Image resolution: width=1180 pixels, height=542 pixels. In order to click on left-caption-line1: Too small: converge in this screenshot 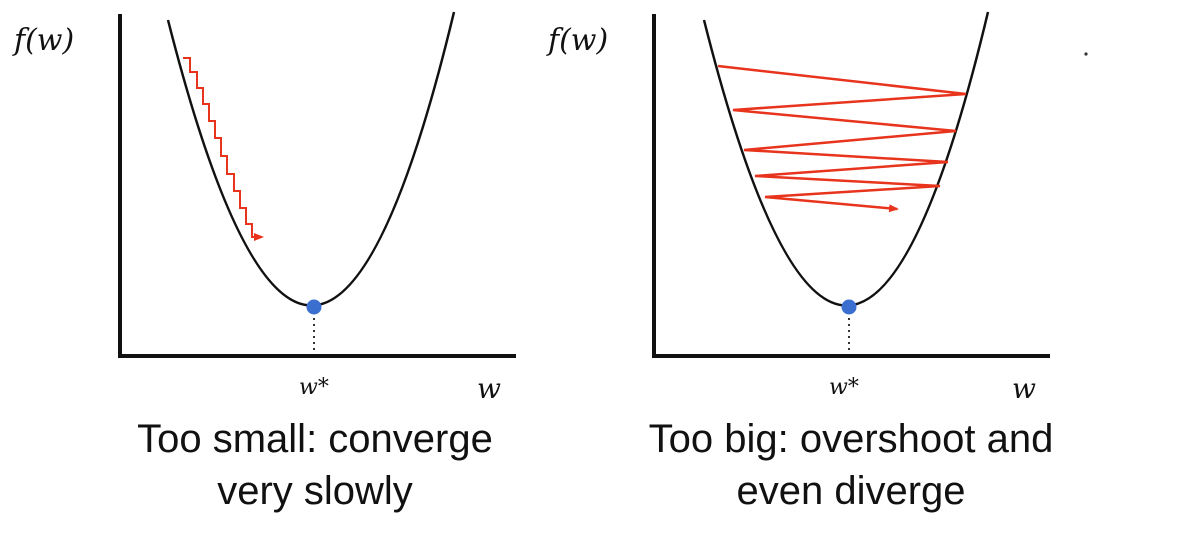, I will do `click(315, 439)`.